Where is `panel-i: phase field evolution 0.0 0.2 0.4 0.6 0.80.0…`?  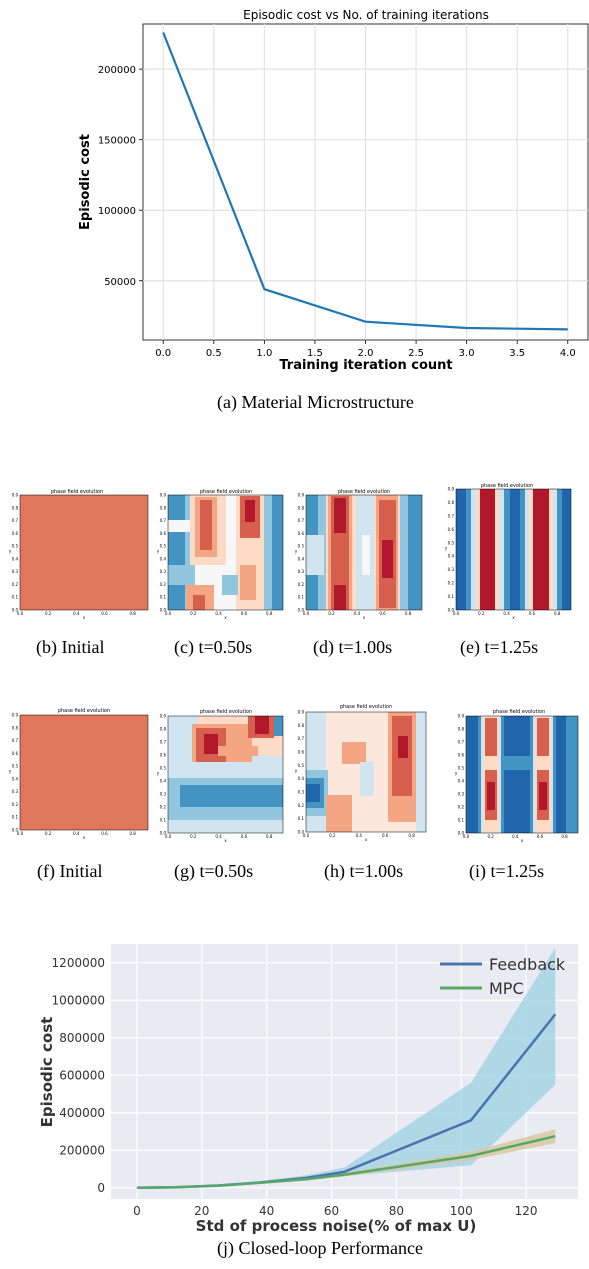 panel-i: phase field evolution 0.0 0.2 0.4 0.6 0.80.0… is located at coordinates (517, 776).